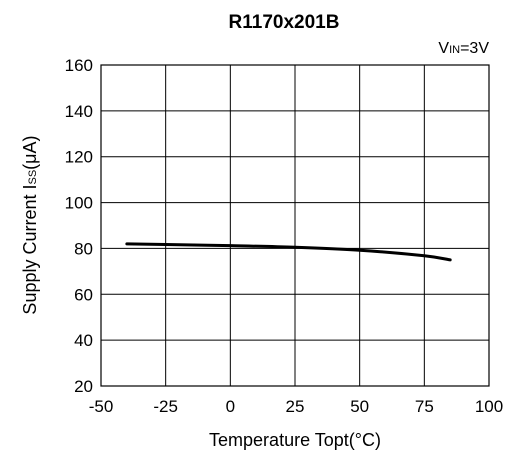  I want to click on vin-annotation-main: V, so click(443, 48).